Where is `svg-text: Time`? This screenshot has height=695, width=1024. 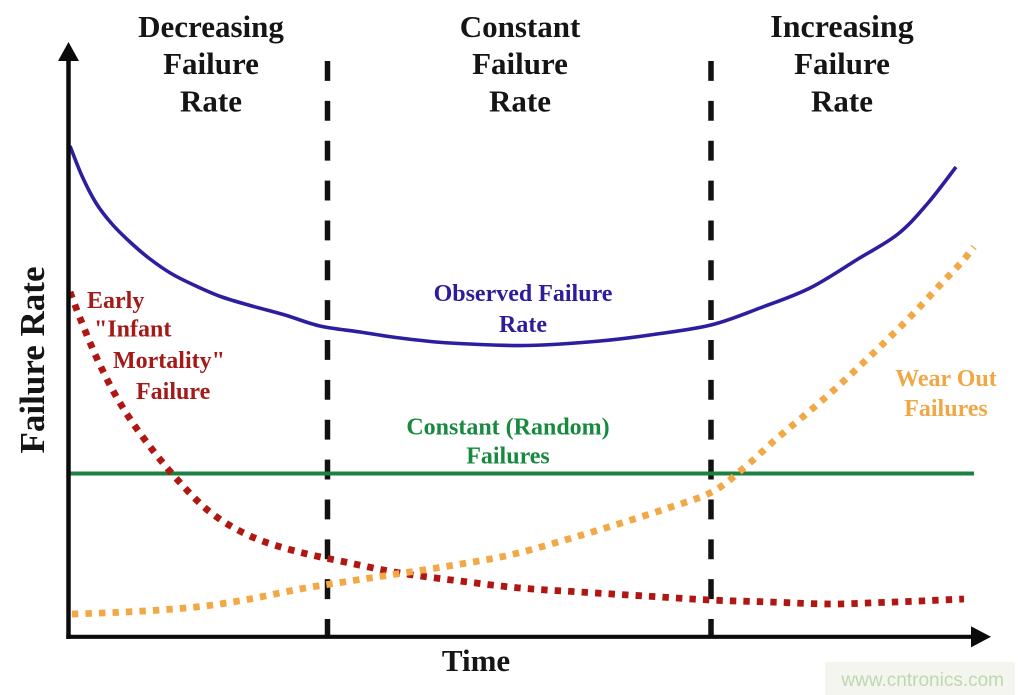
svg-text: Time is located at coordinates (476, 660).